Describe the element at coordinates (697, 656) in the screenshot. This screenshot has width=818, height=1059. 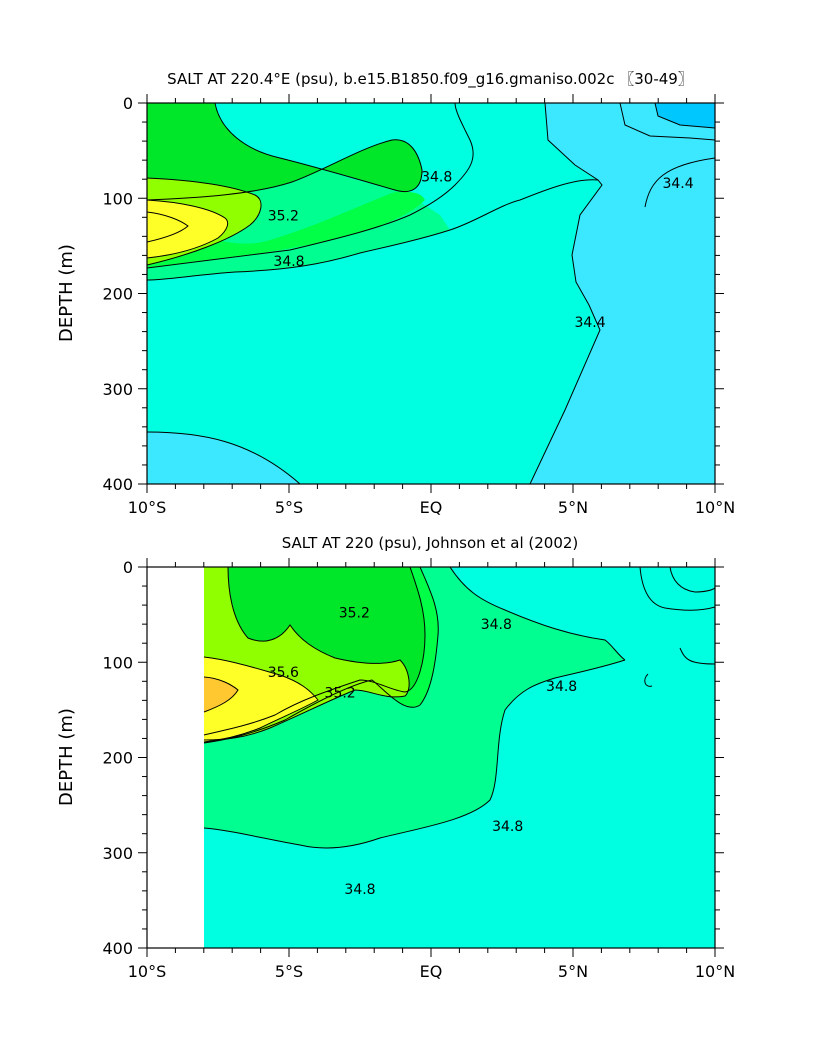
I see `bottom-contour-344-west` at that location.